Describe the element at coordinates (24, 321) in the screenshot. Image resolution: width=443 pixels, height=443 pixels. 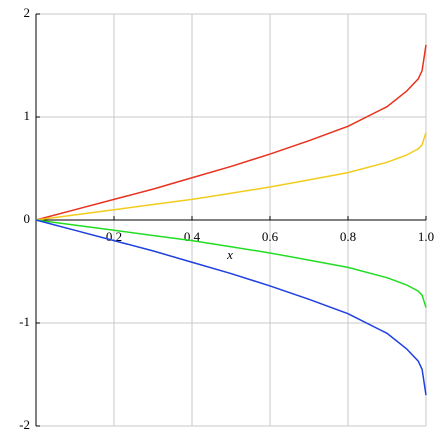
I see `y-tick-label: -1` at that location.